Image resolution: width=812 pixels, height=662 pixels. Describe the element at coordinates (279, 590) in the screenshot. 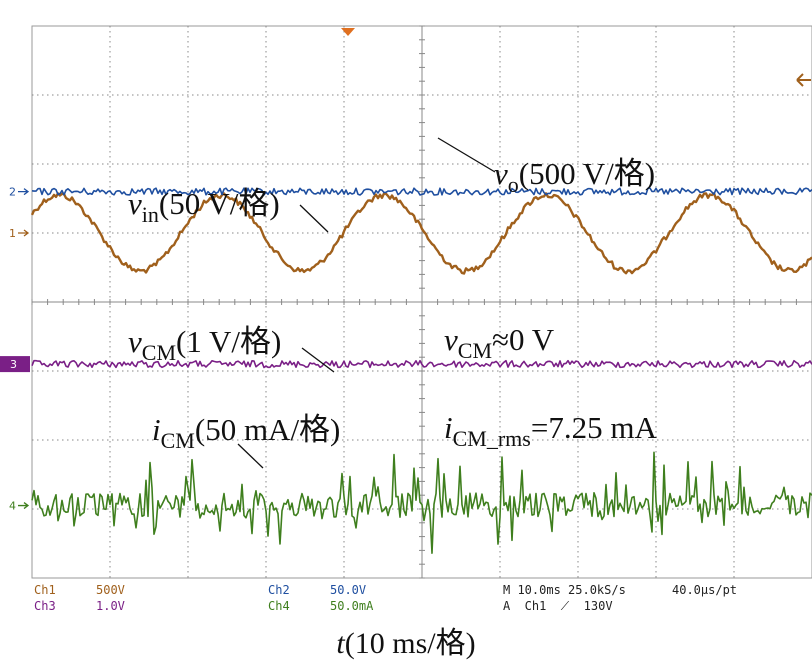

I see `ch2-label: Ch2` at that location.